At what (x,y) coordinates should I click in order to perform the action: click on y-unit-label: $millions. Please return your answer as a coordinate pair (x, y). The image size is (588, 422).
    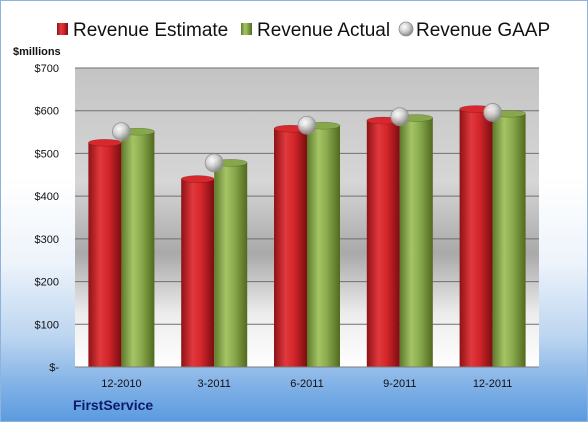
    Looking at the image, I should click on (37, 52).